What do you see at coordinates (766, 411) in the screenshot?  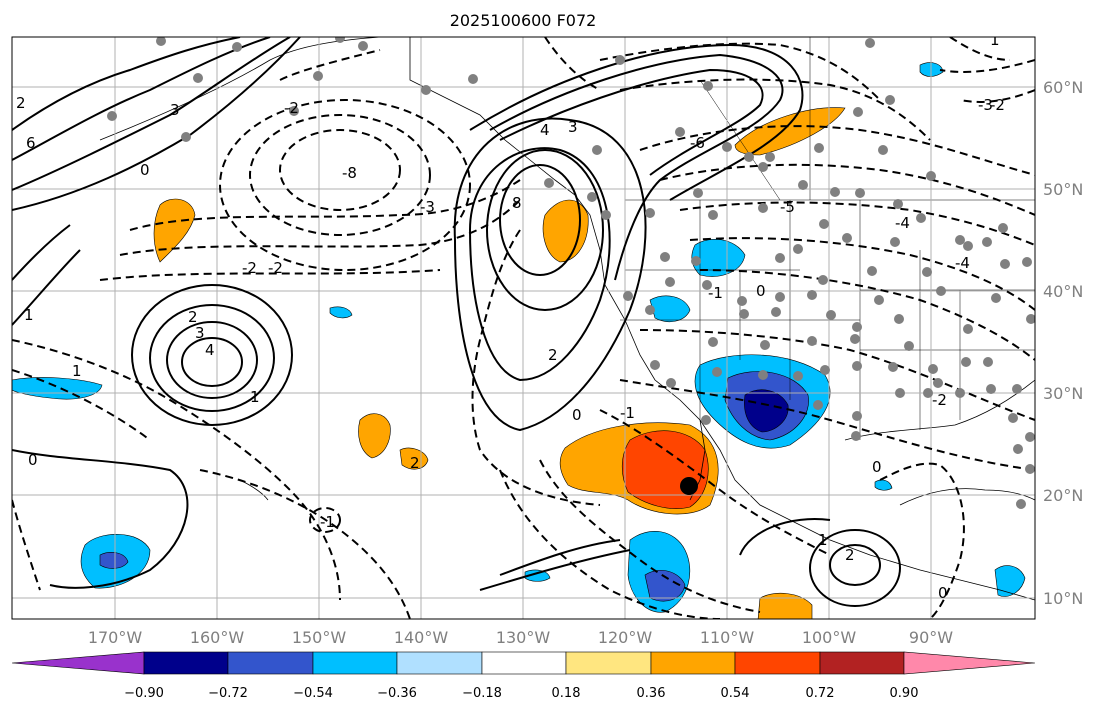 I see `negative-anomaly-texas-core` at bounding box center [766, 411].